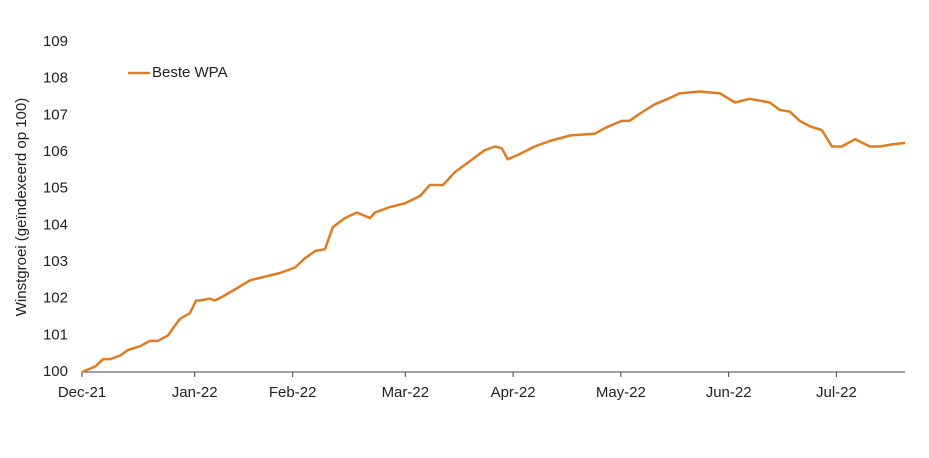  I want to click on x-tick-label: Mar-22, so click(406, 392).